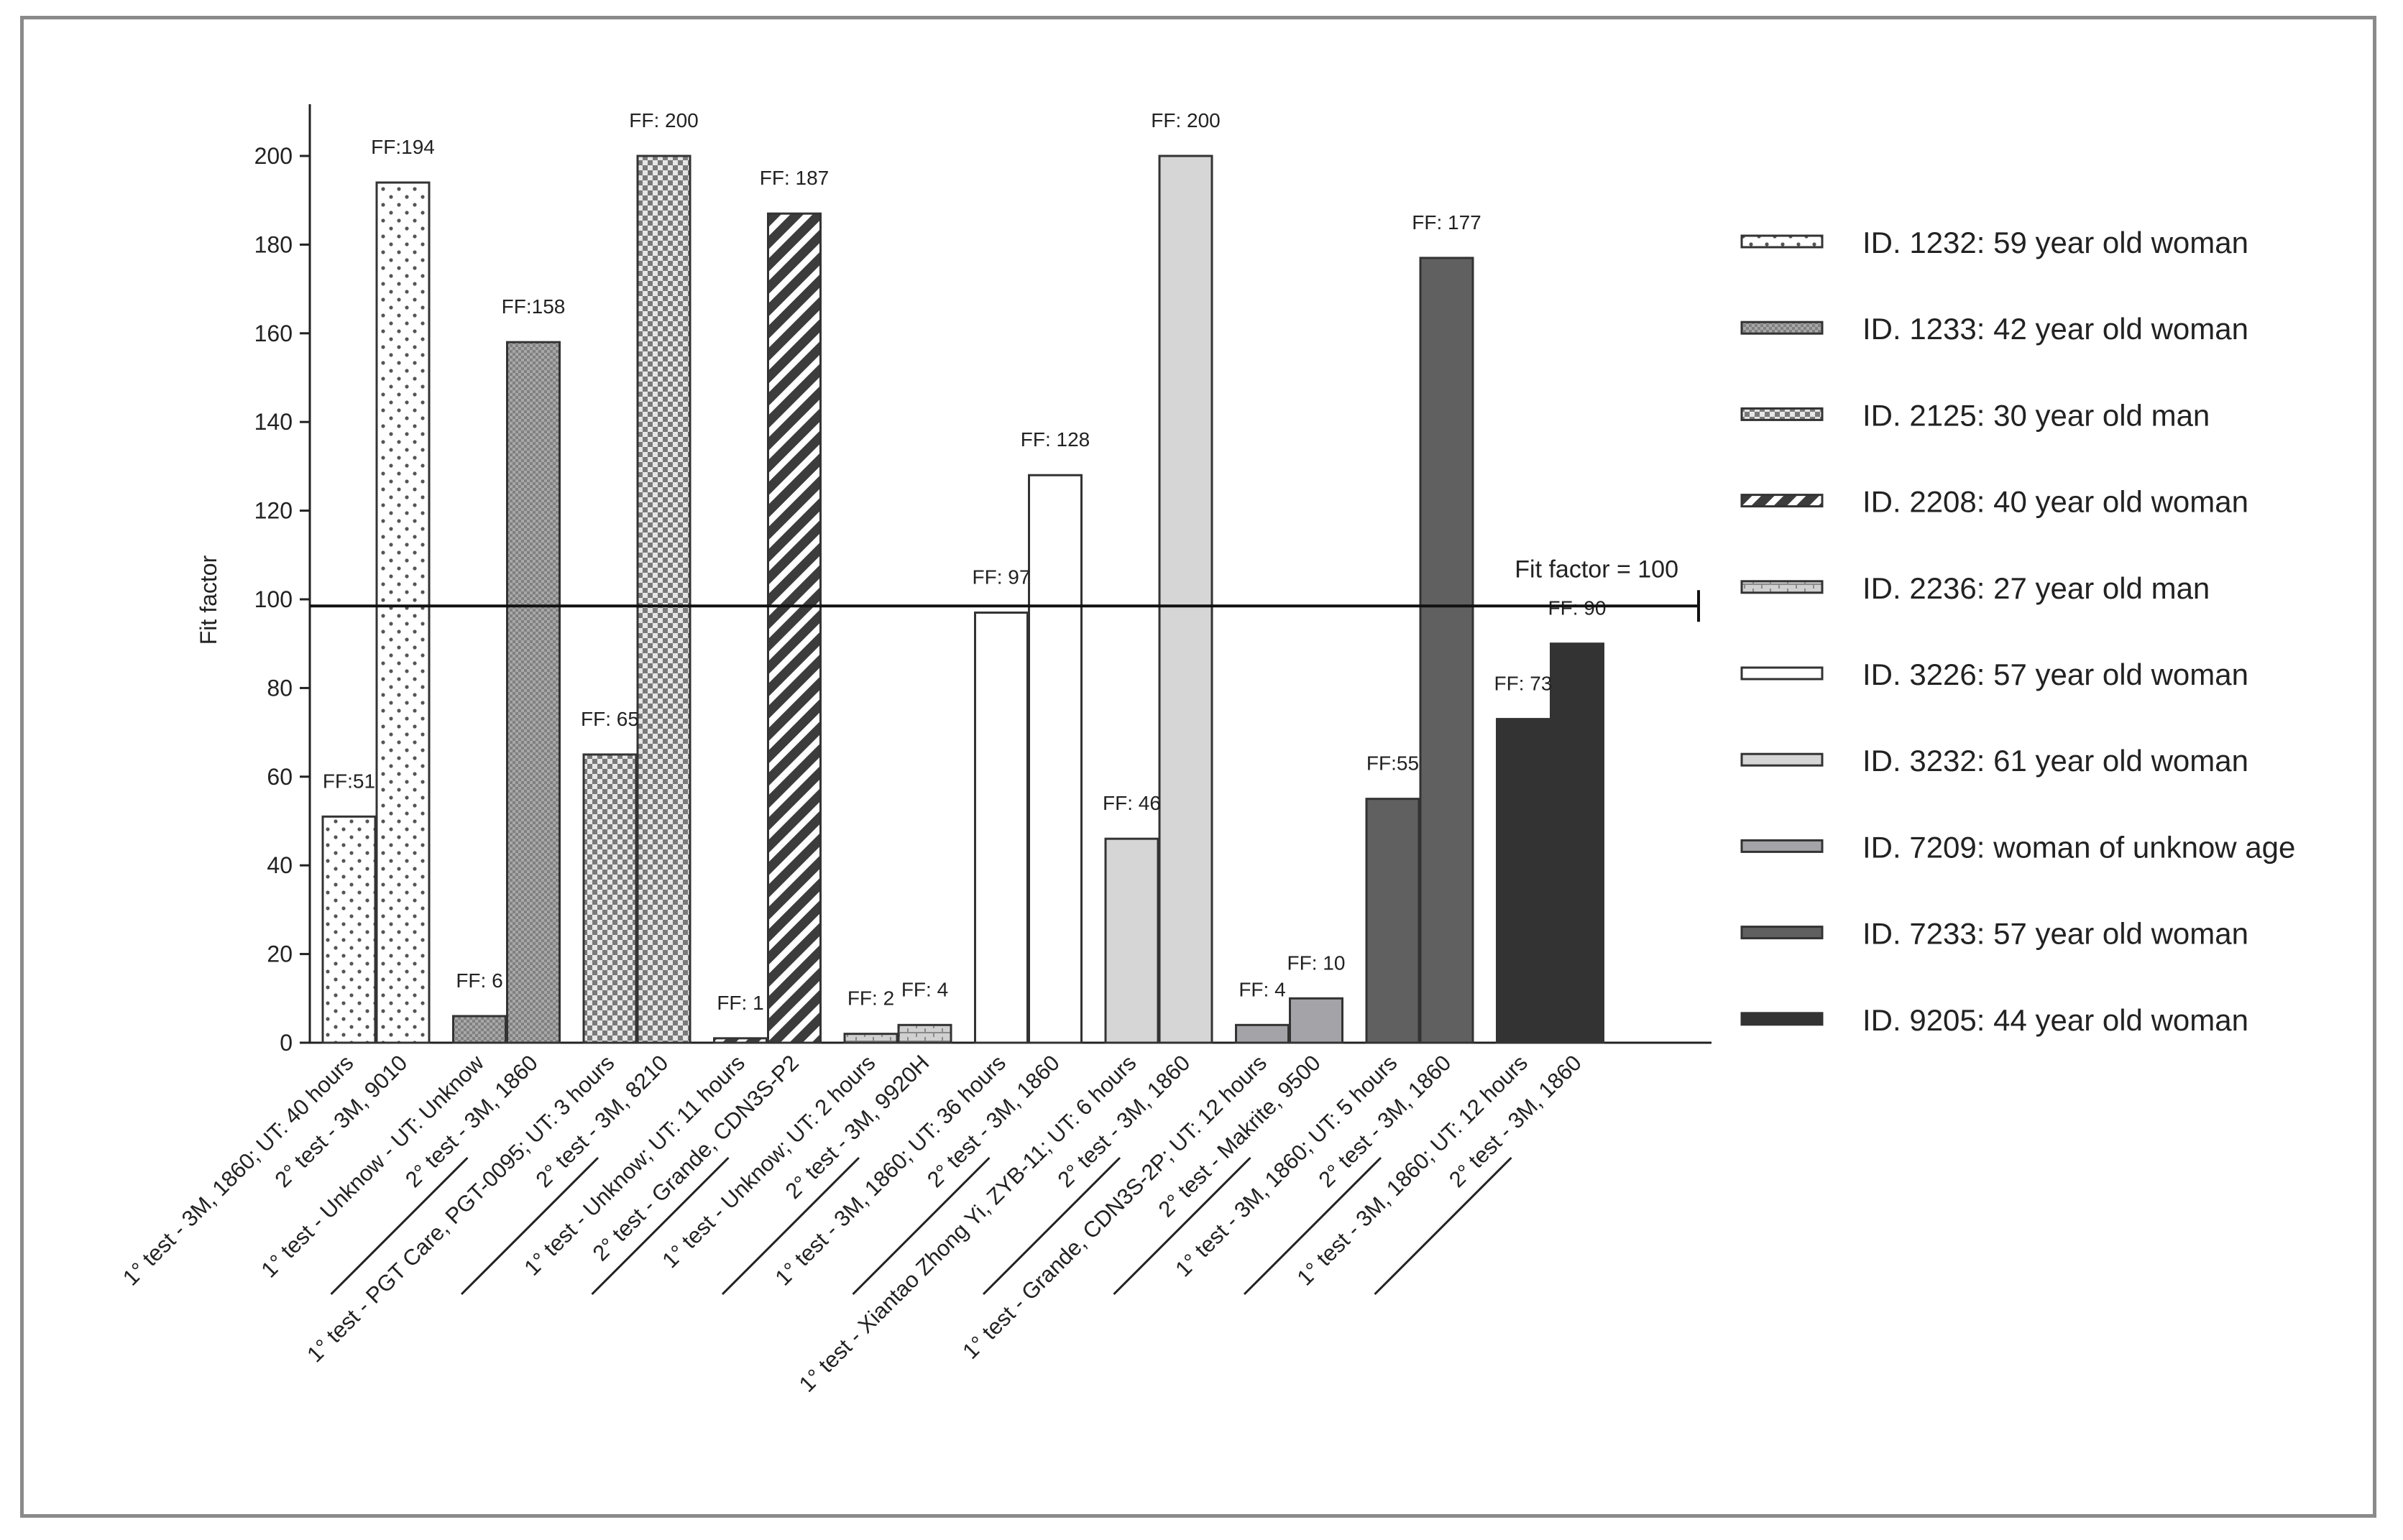 The height and width of the screenshot is (1540, 2403). What do you see at coordinates (2055, 329) in the screenshot?
I see `legend-entry-label: ID. 1233: 42 year old woman` at bounding box center [2055, 329].